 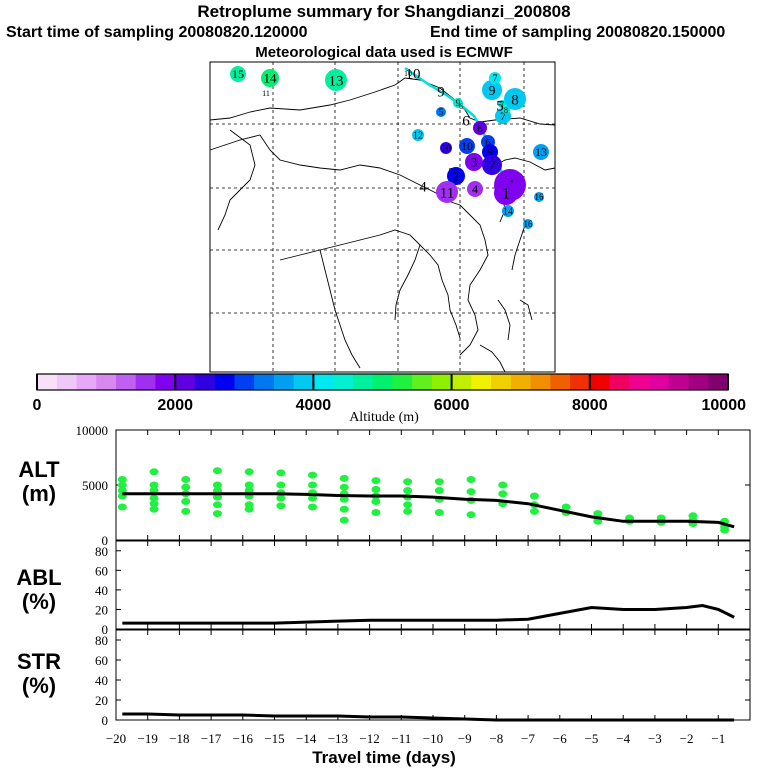 What do you see at coordinates (105, 629) in the screenshot?
I see `ytick-label-1-4: 0` at bounding box center [105, 629].